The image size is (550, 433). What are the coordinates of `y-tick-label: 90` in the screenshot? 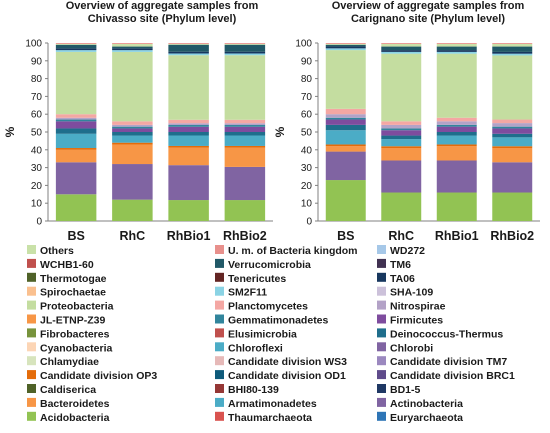 It's located at (37, 61).